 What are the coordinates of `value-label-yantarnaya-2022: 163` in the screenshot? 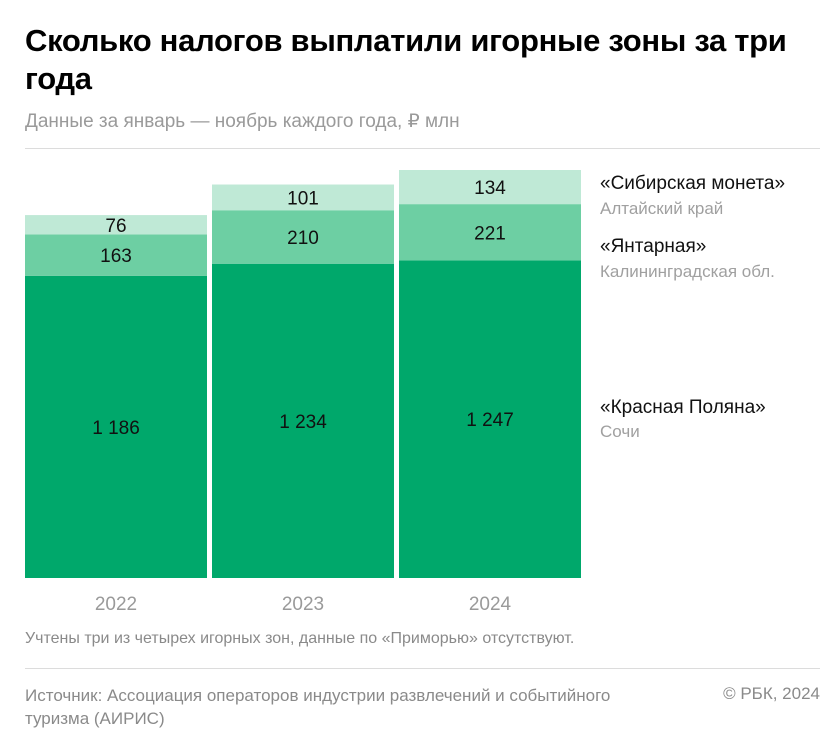 It's located at (116, 256).